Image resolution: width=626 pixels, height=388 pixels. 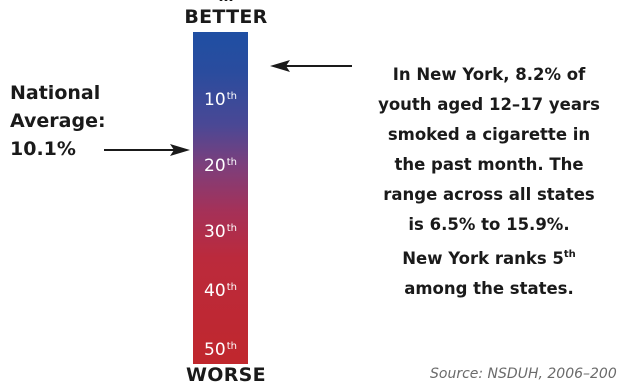 What do you see at coordinates (489, 224) in the screenshot?
I see `ny-line-6: is 6.5% to 15.9%.` at bounding box center [489, 224].